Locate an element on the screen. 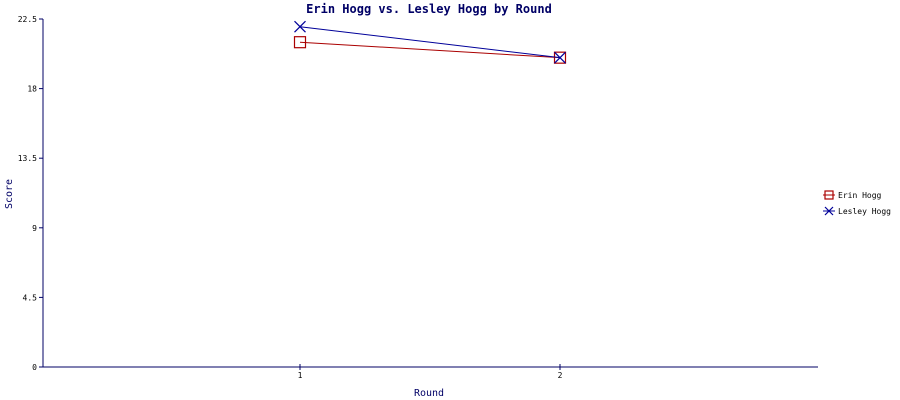 The width and height of the screenshot is (900, 400). y-tick-label: 0 is located at coordinates (34, 367).